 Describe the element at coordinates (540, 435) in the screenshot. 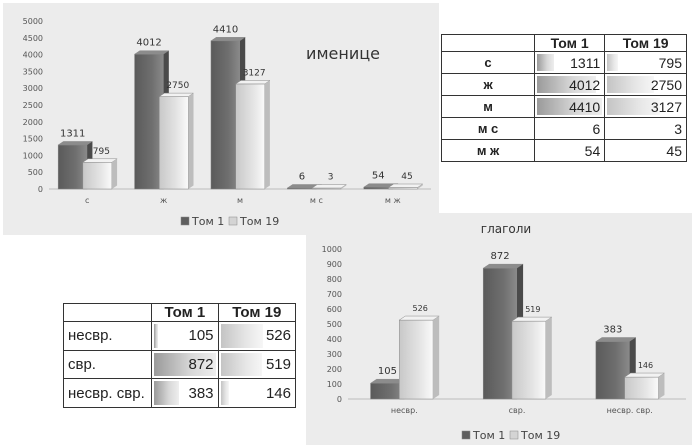

I see `legend-label: Том 19` at that location.